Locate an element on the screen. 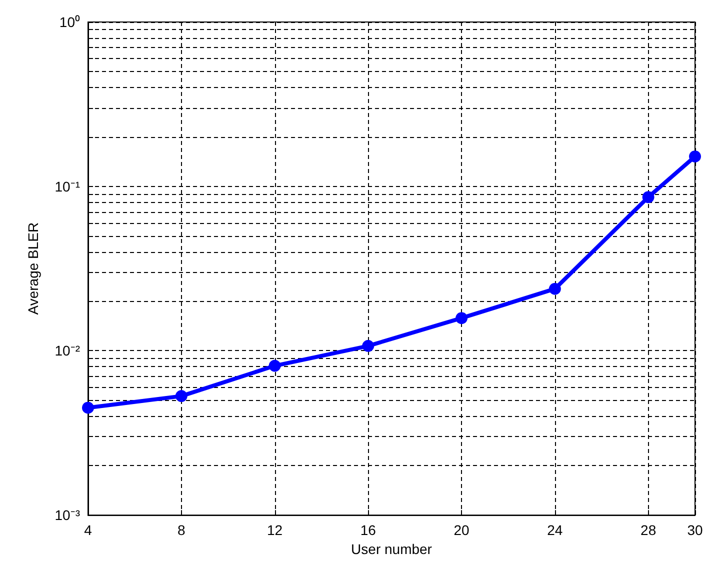 This screenshot has height=561, width=707. x-tick-label: 24 is located at coordinates (555, 530).